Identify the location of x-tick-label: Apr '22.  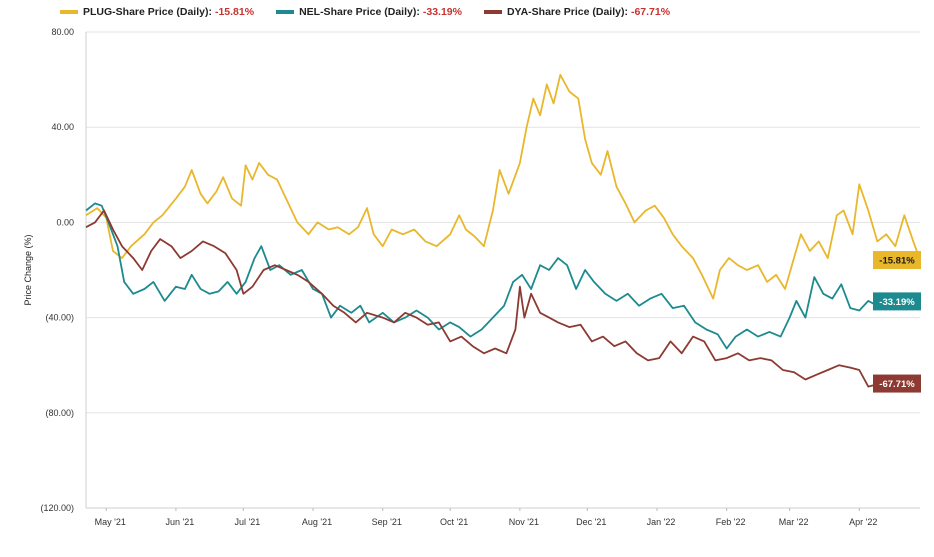
(863, 522).